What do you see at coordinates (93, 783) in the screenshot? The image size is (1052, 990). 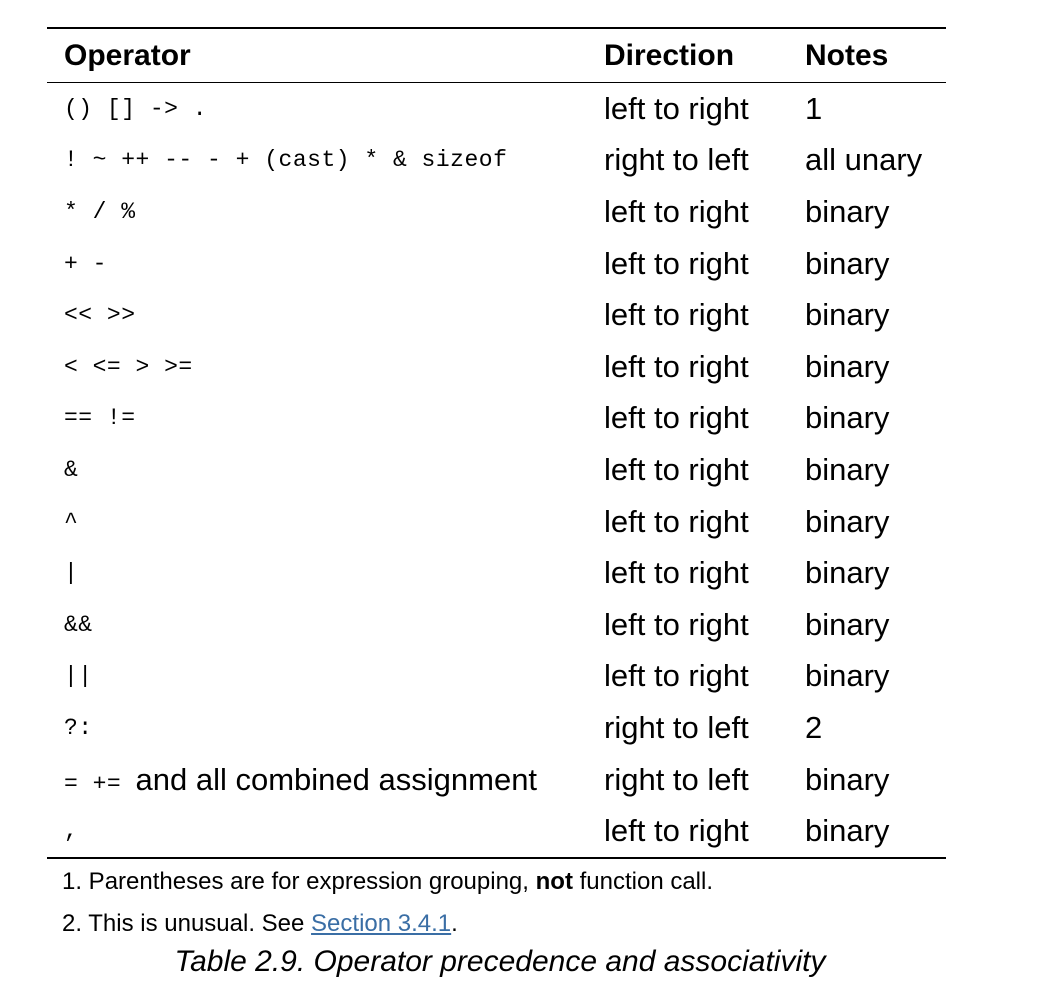 I see `operator-code: = +=` at bounding box center [93, 783].